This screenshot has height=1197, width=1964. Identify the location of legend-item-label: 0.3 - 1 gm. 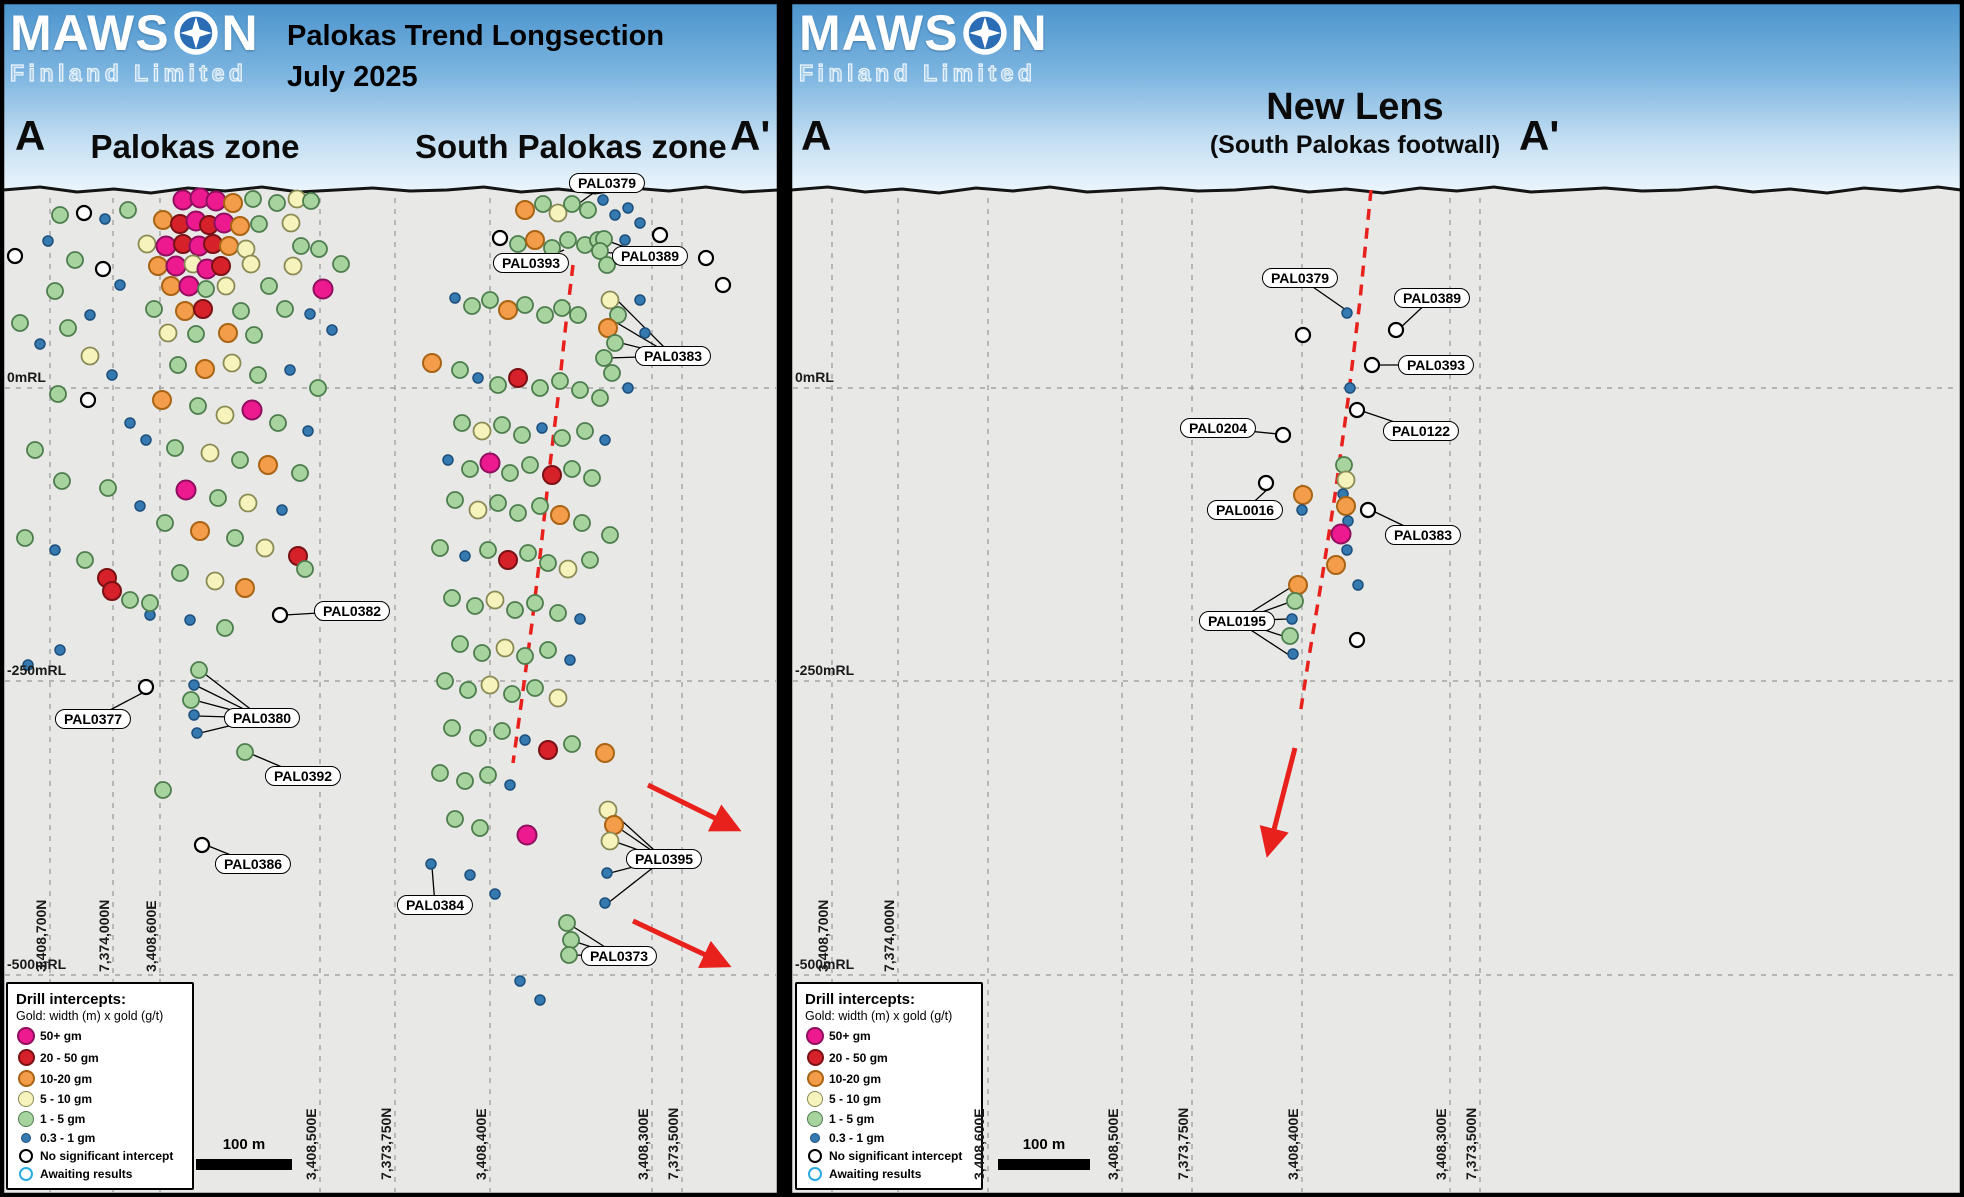
(857, 1138).